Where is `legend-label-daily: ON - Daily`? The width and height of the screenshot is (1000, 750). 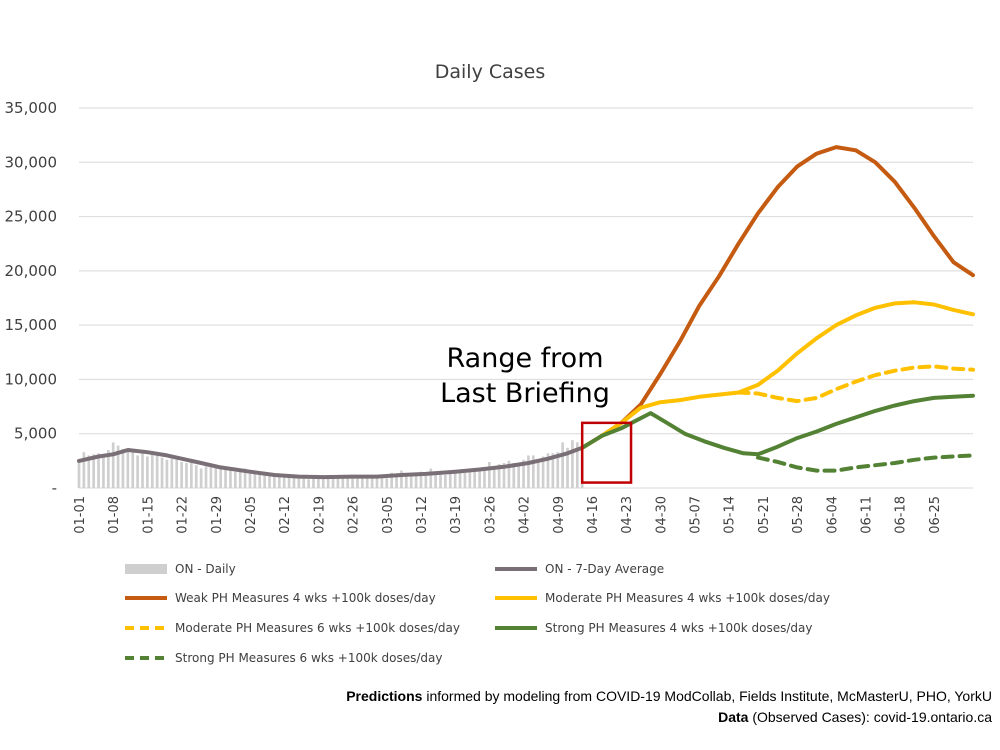
legend-label-daily: ON - Daily is located at coordinates (205, 569).